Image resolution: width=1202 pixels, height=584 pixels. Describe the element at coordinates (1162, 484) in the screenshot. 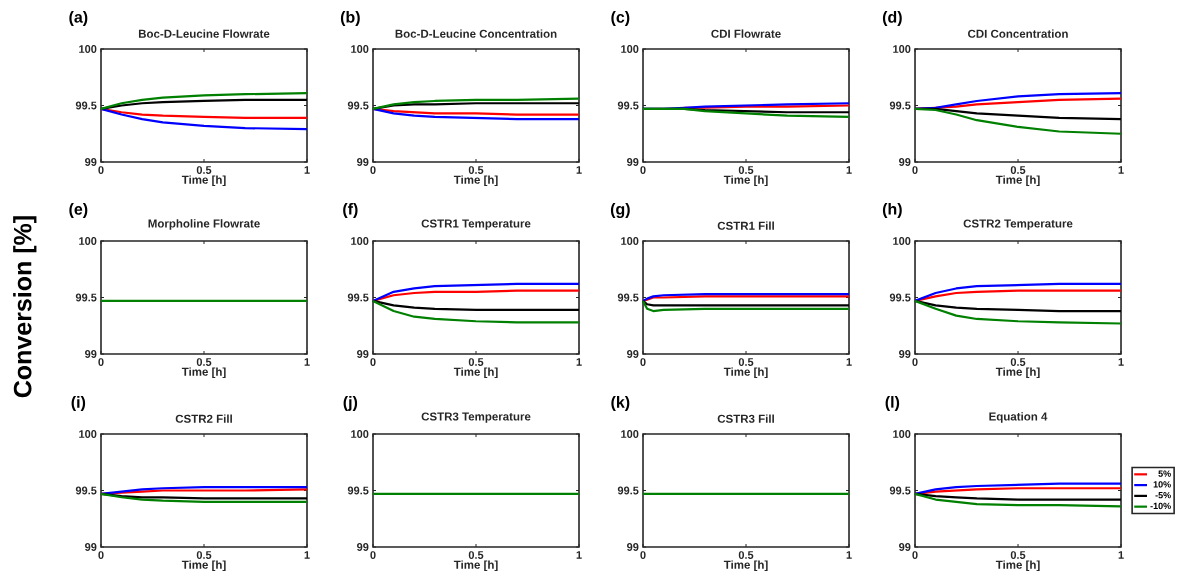

I see `legend-label: 10%` at that location.